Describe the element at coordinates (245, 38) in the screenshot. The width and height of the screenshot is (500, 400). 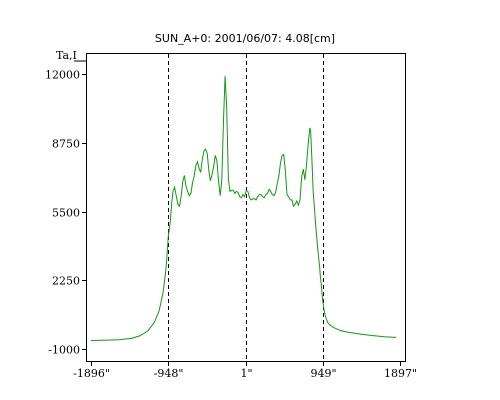
I see `chart-title: SUN_A+0: 2001/06/07: 4.08[cm]` at that location.